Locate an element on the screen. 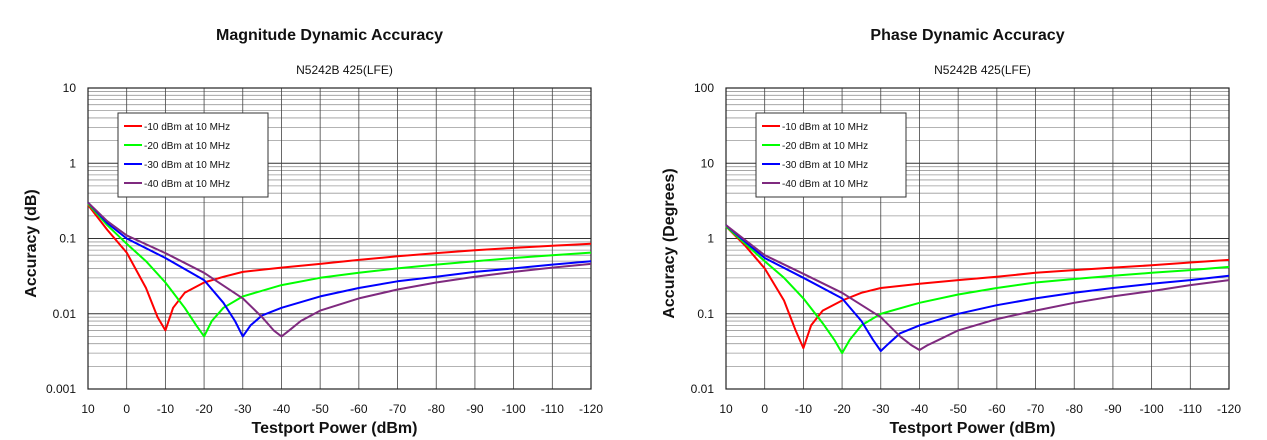  chart-title: Magnitude Dynamic Accuracy is located at coordinates (329, 35).